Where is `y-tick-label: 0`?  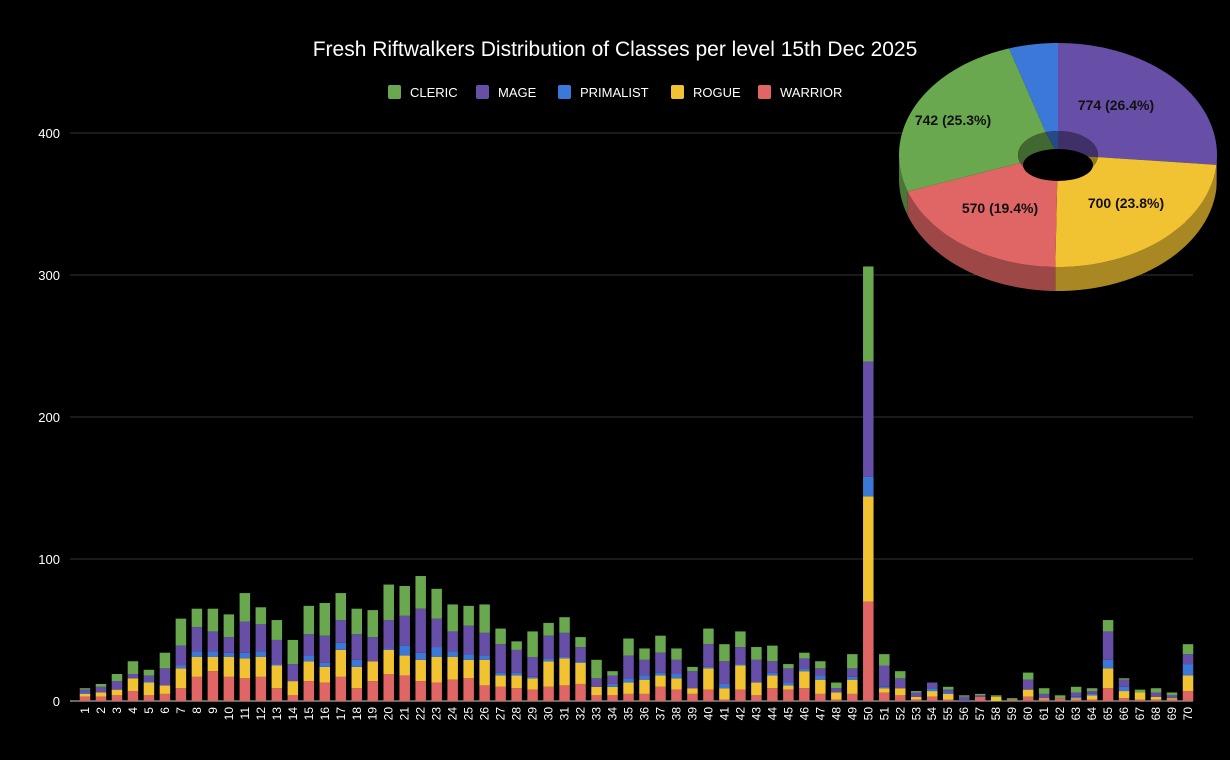 y-tick-label: 0 is located at coordinates (56, 701).